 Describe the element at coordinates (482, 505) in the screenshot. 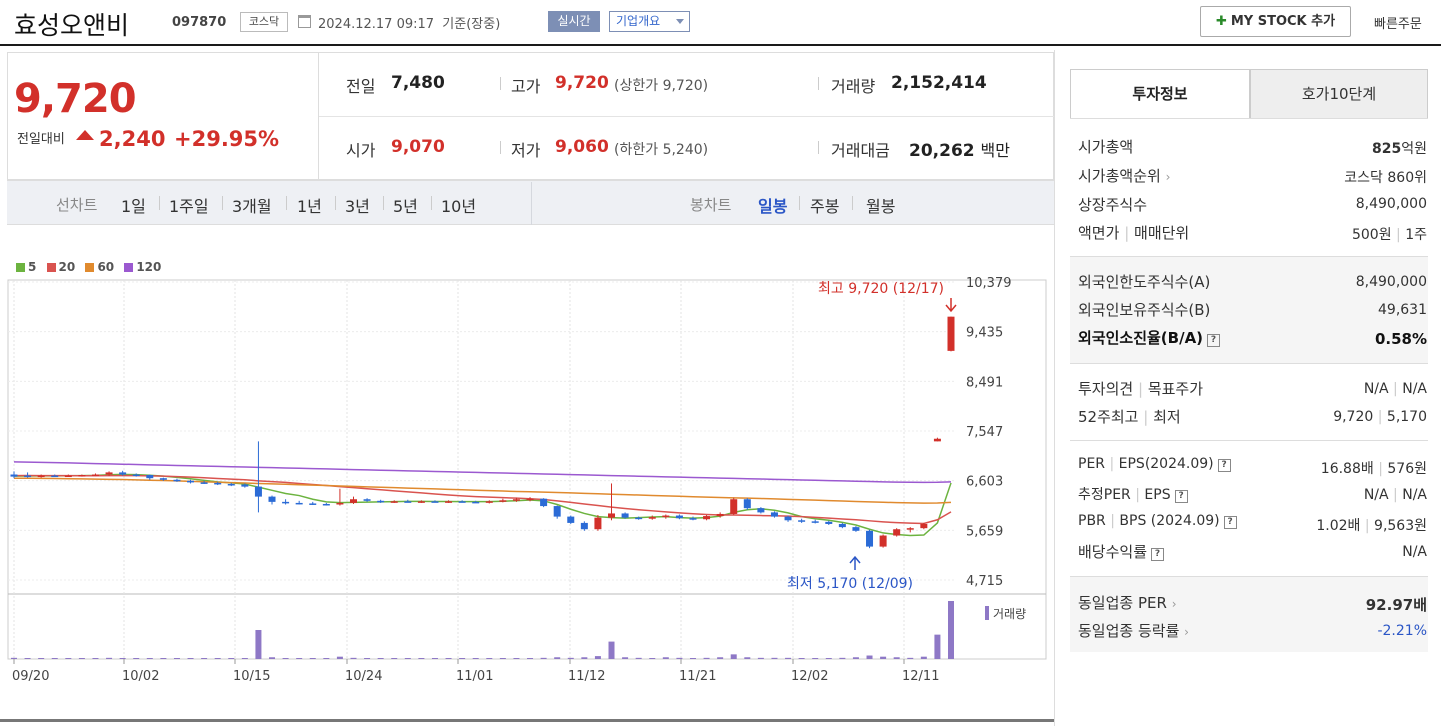

I see `ma5-line` at that location.